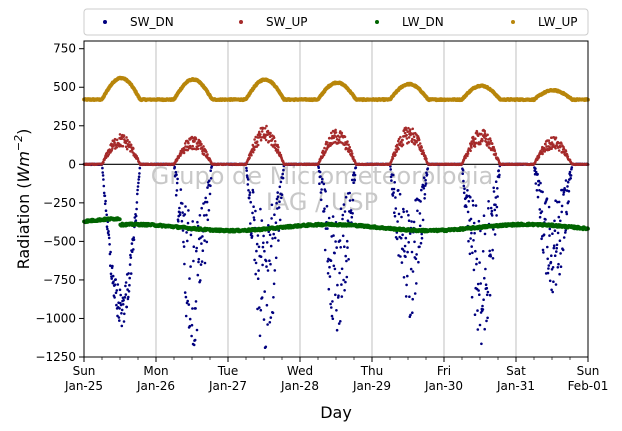 The height and width of the screenshot is (431, 622). What do you see at coordinates (23, 166) in the screenshot?
I see `y-axis-title-unit: Wm` at bounding box center [23, 166].